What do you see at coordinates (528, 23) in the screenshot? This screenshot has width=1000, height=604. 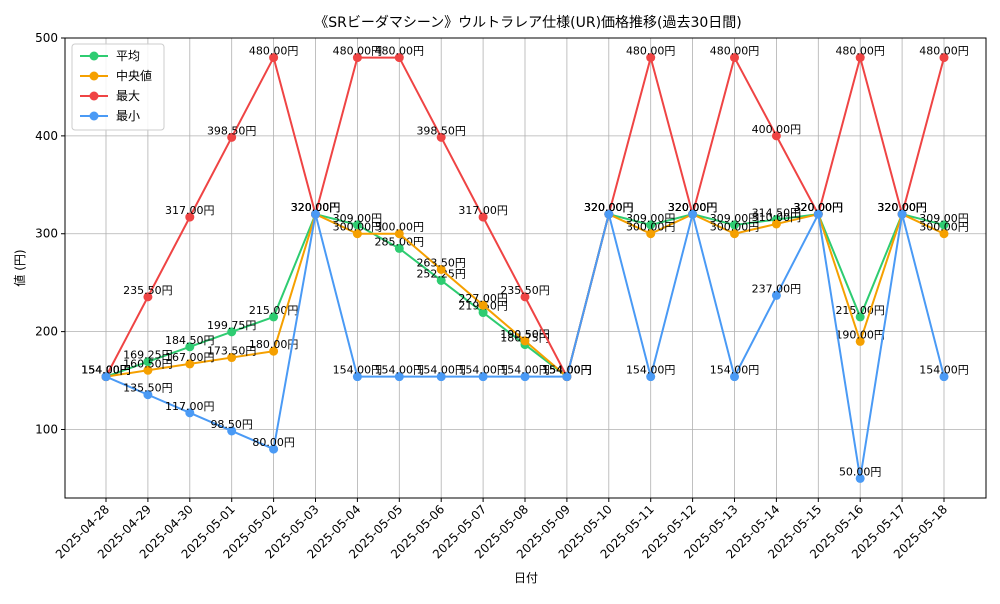 I see `chart-title: 《SRビーダマシーン》ウルトラレア仕様(UR)価格推移(過去30日間)` at bounding box center [528, 23].